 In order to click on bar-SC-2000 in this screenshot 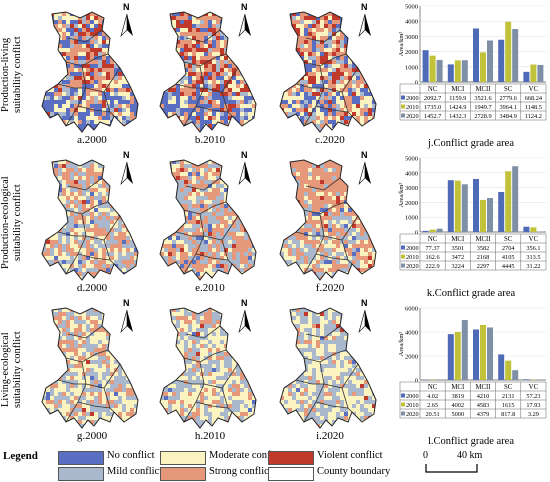, I will do `click(501, 60)`.